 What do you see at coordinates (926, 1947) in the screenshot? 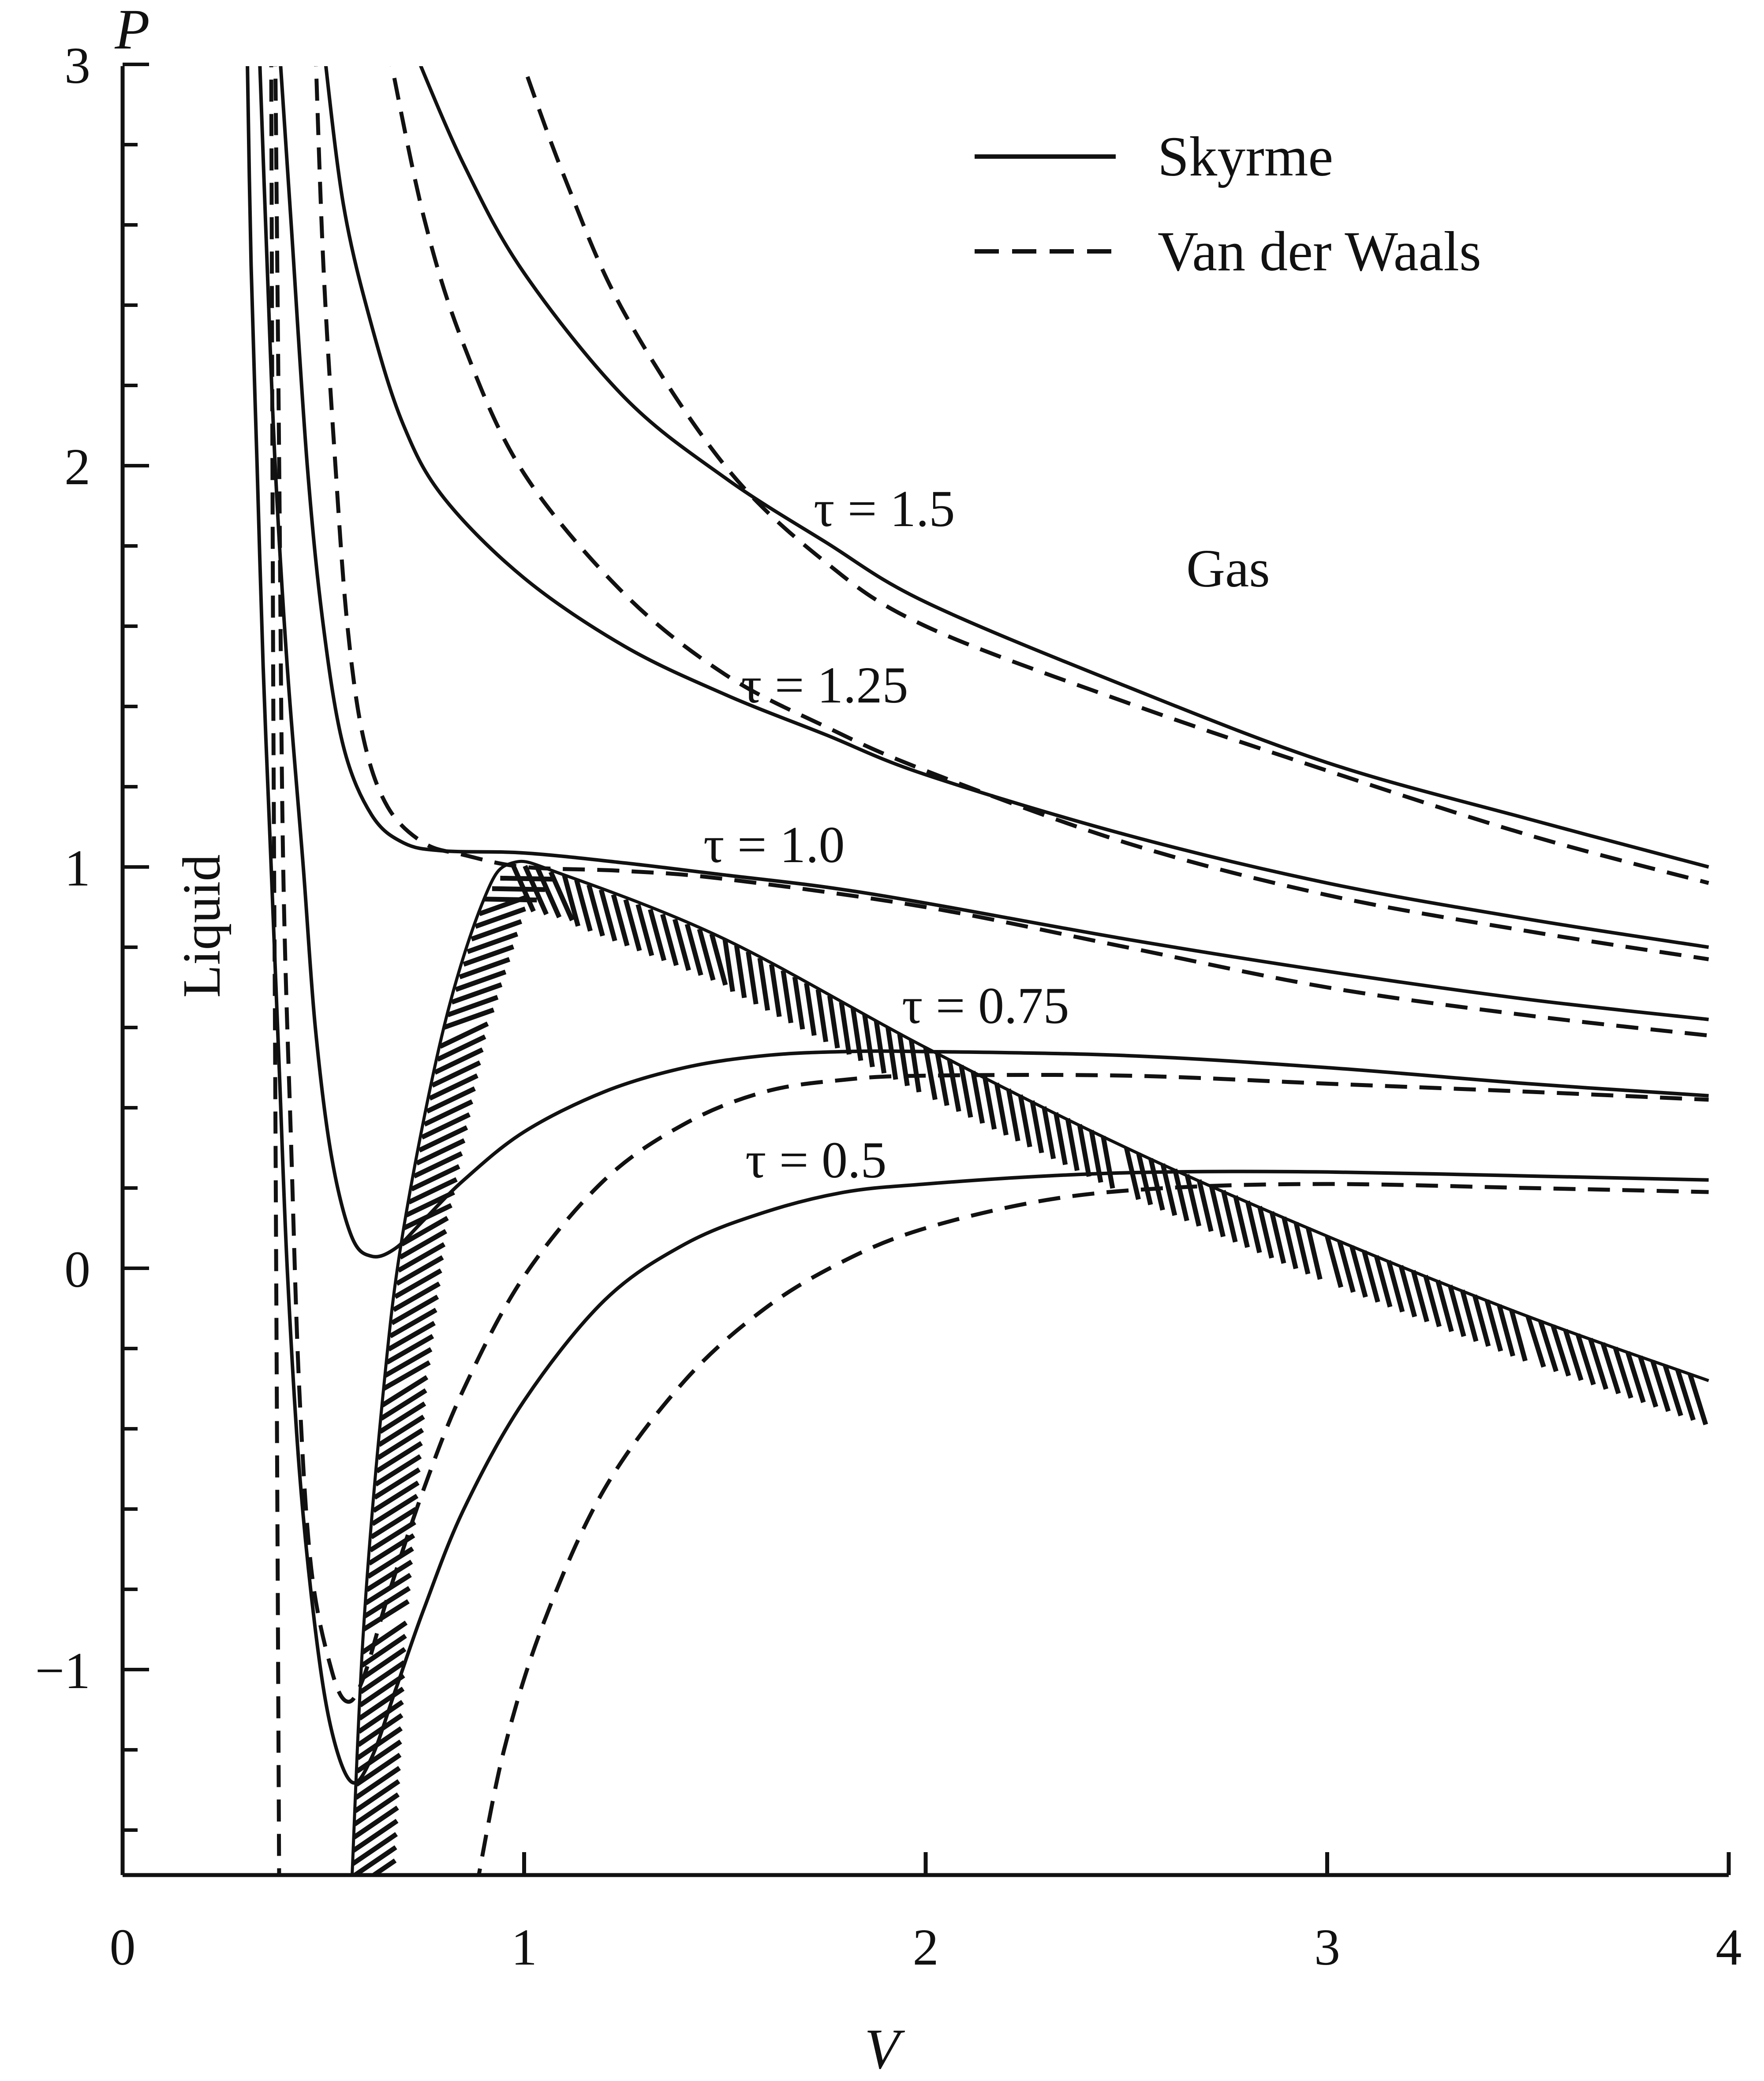
I see `x-tick-label: 2` at bounding box center [926, 1947].